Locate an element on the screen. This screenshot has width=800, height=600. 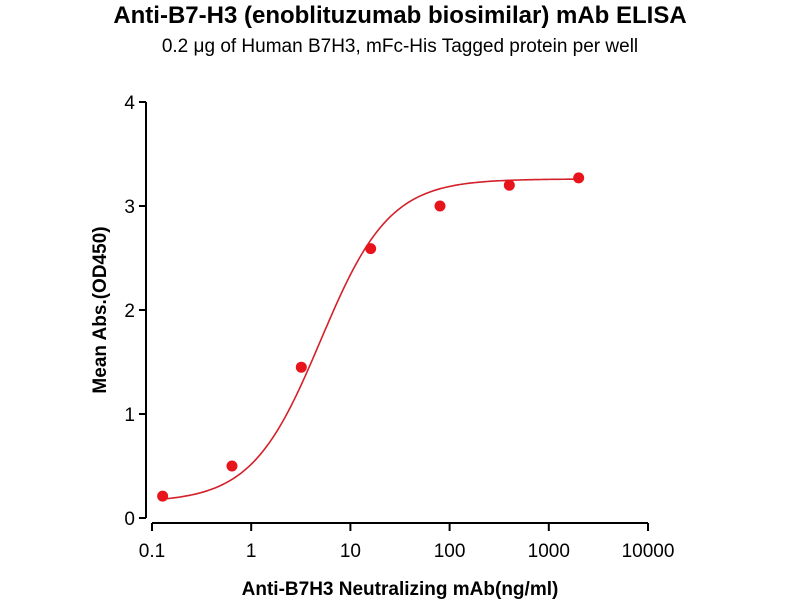
y-tick-label: 4 is located at coordinates (129, 103).